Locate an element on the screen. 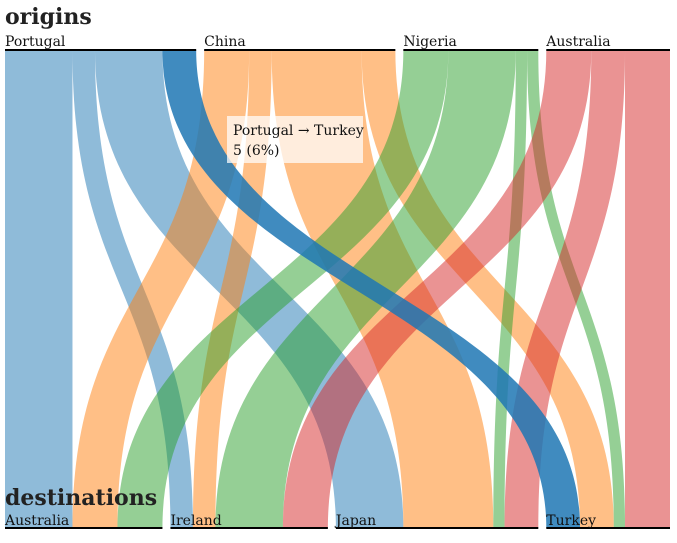 The height and width of the screenshot is (543, 677). tooltip-box is located at coordinates (295, 139).